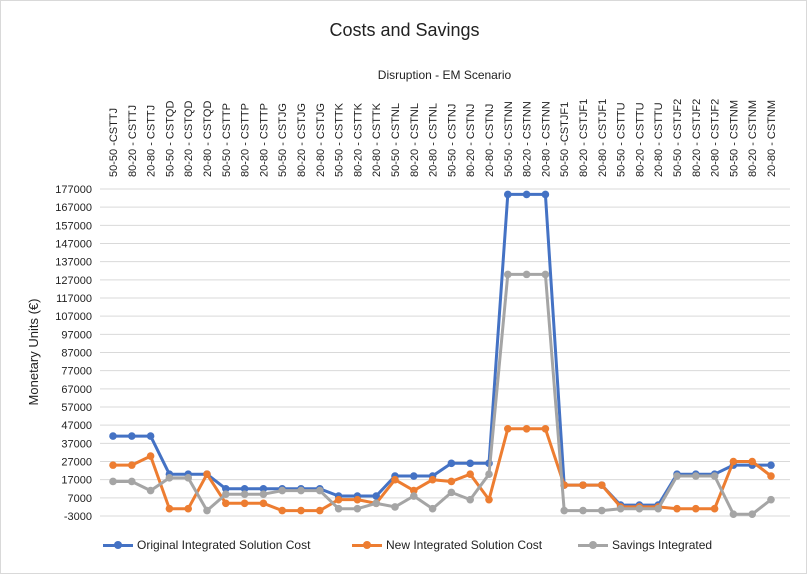 Image resolution: width=809 pixels, height=576 pixels. Describe the element at coordinates (208, 139) in the screenshot. I see `x-tick-label: 20-80 - CSTQD` at that location.